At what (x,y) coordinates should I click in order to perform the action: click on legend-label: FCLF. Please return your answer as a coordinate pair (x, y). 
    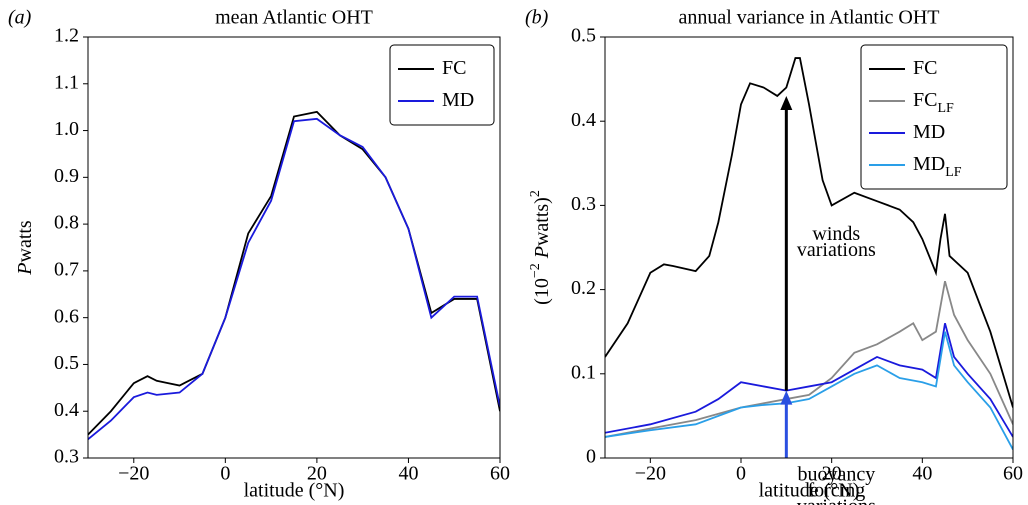
    Looking at the image, I should click on (933, 102).